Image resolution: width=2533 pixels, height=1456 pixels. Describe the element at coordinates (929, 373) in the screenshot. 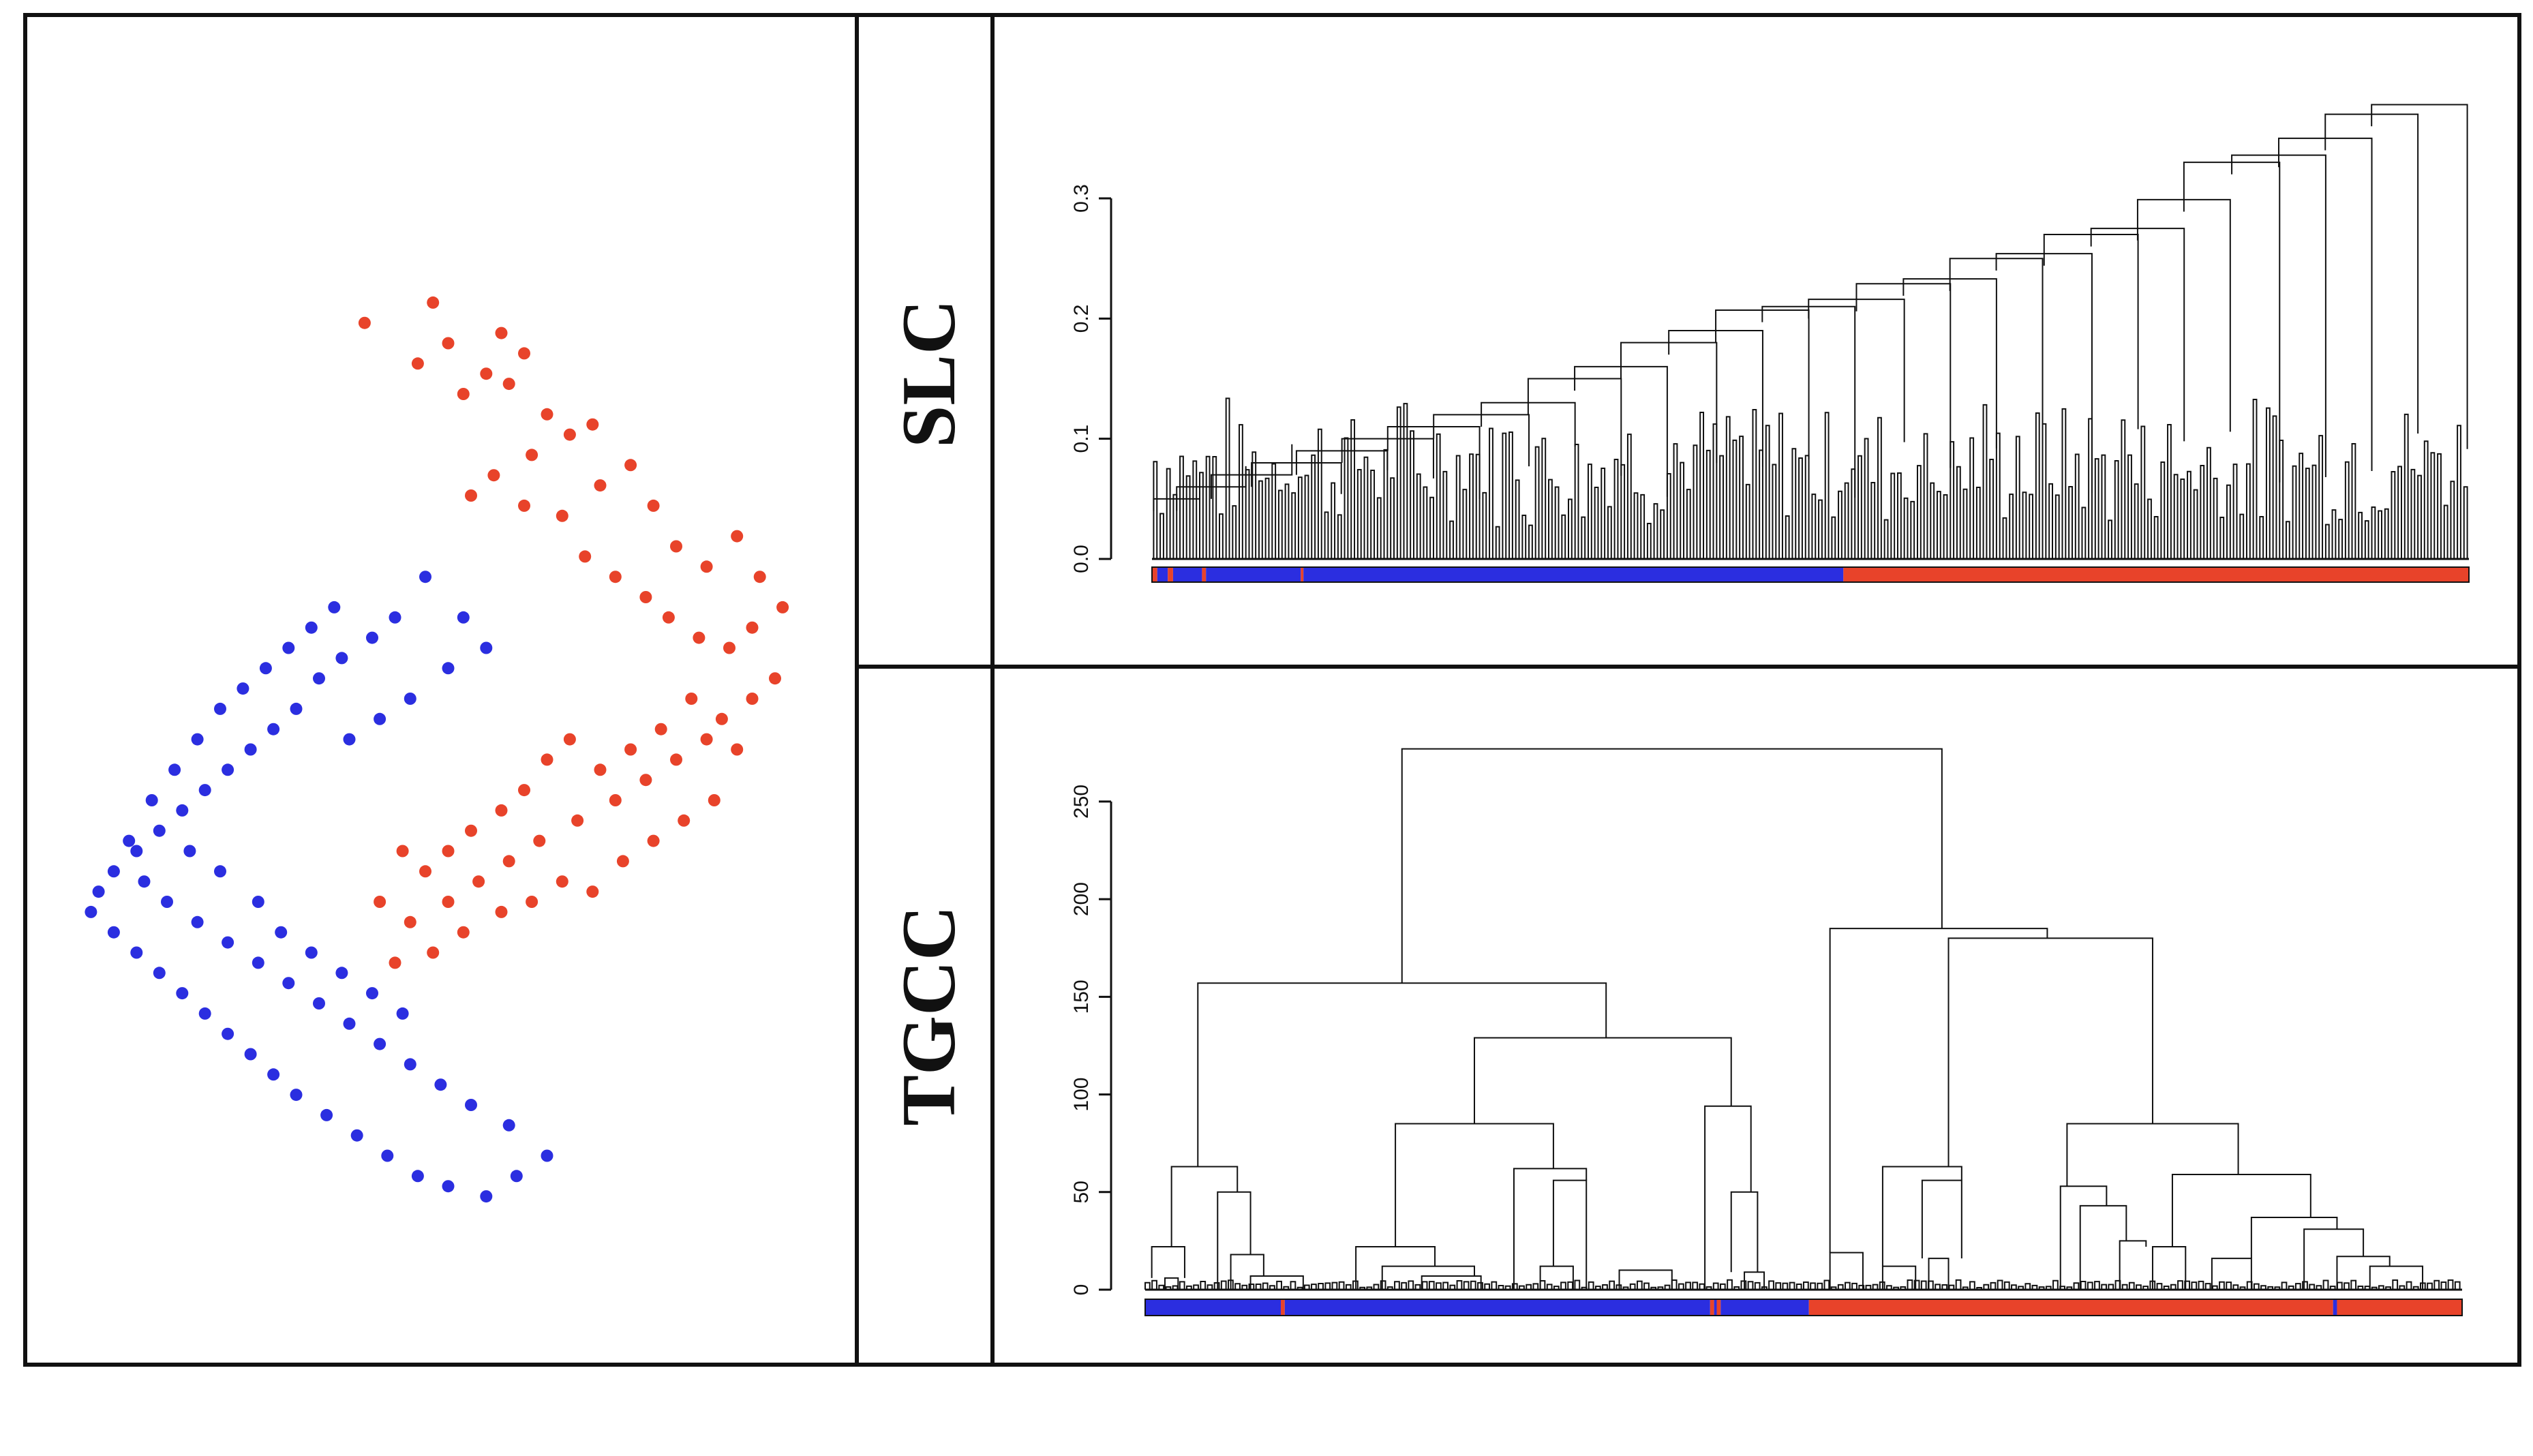

I see `row-label-slc: SLC` at that location.